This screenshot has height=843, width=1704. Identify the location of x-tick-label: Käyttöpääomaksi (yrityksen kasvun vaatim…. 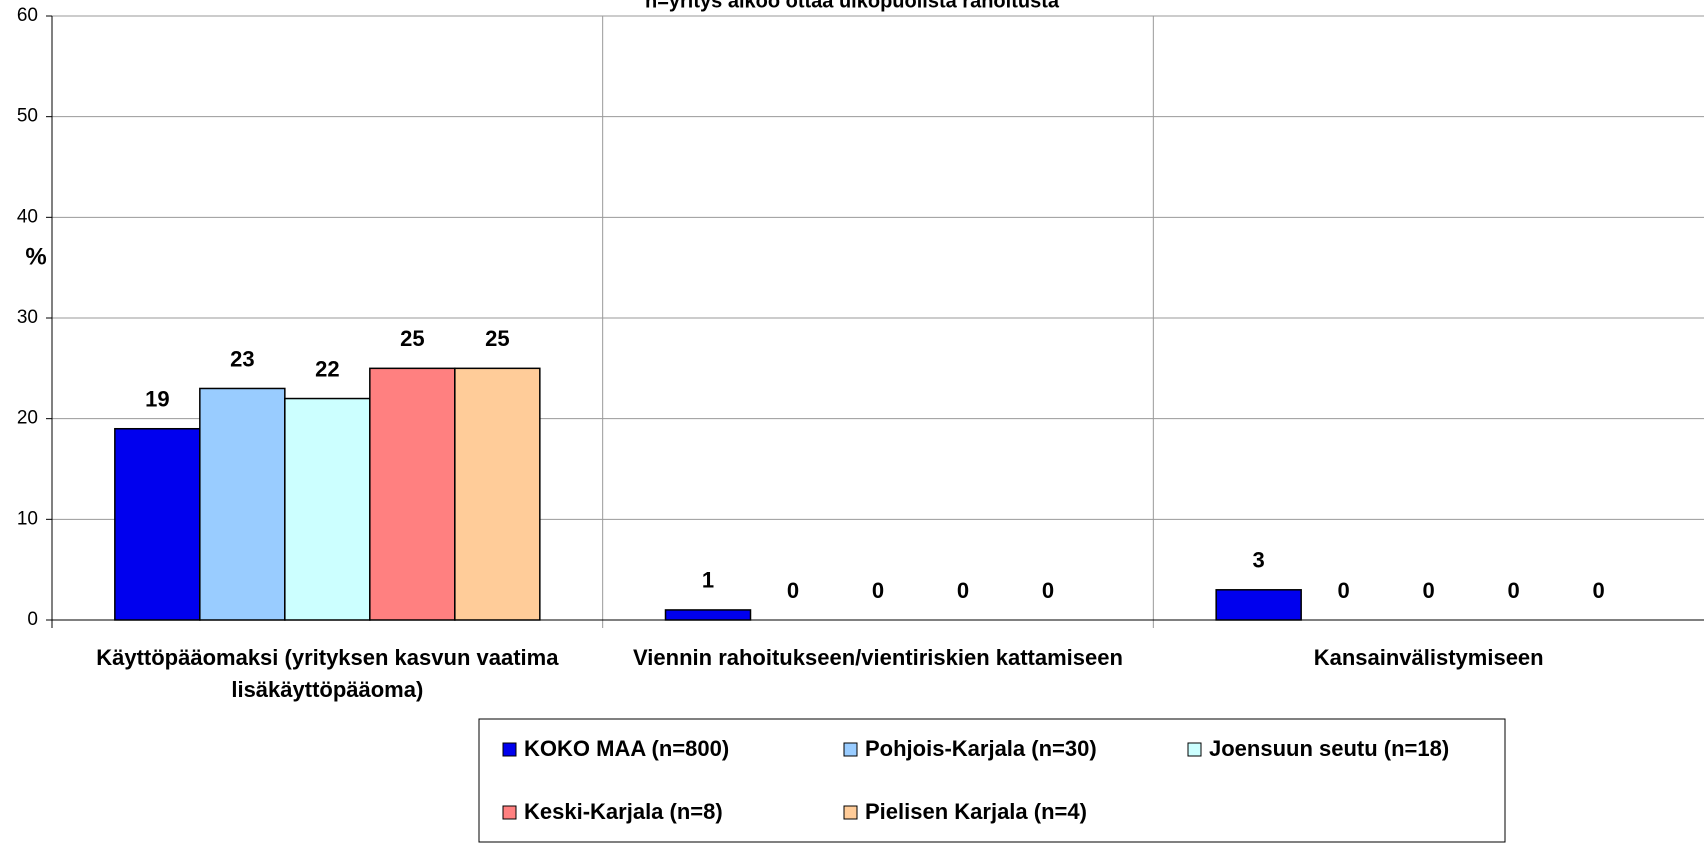
(327, 673).